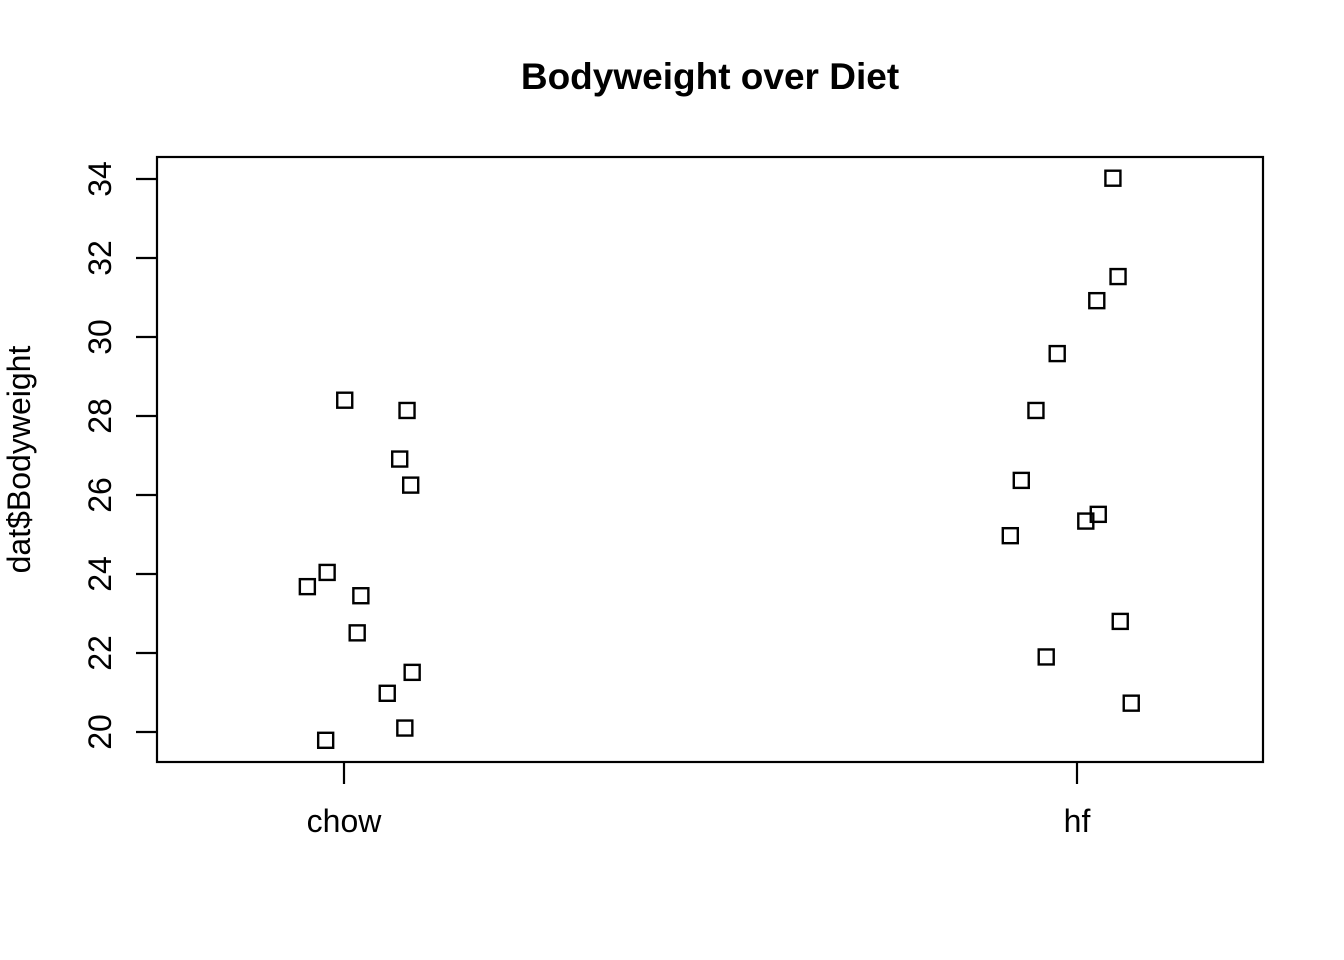 This screenshot has height=960, width=1344. I want to click on y-axis-tick-label: 28, so click(100, 416).